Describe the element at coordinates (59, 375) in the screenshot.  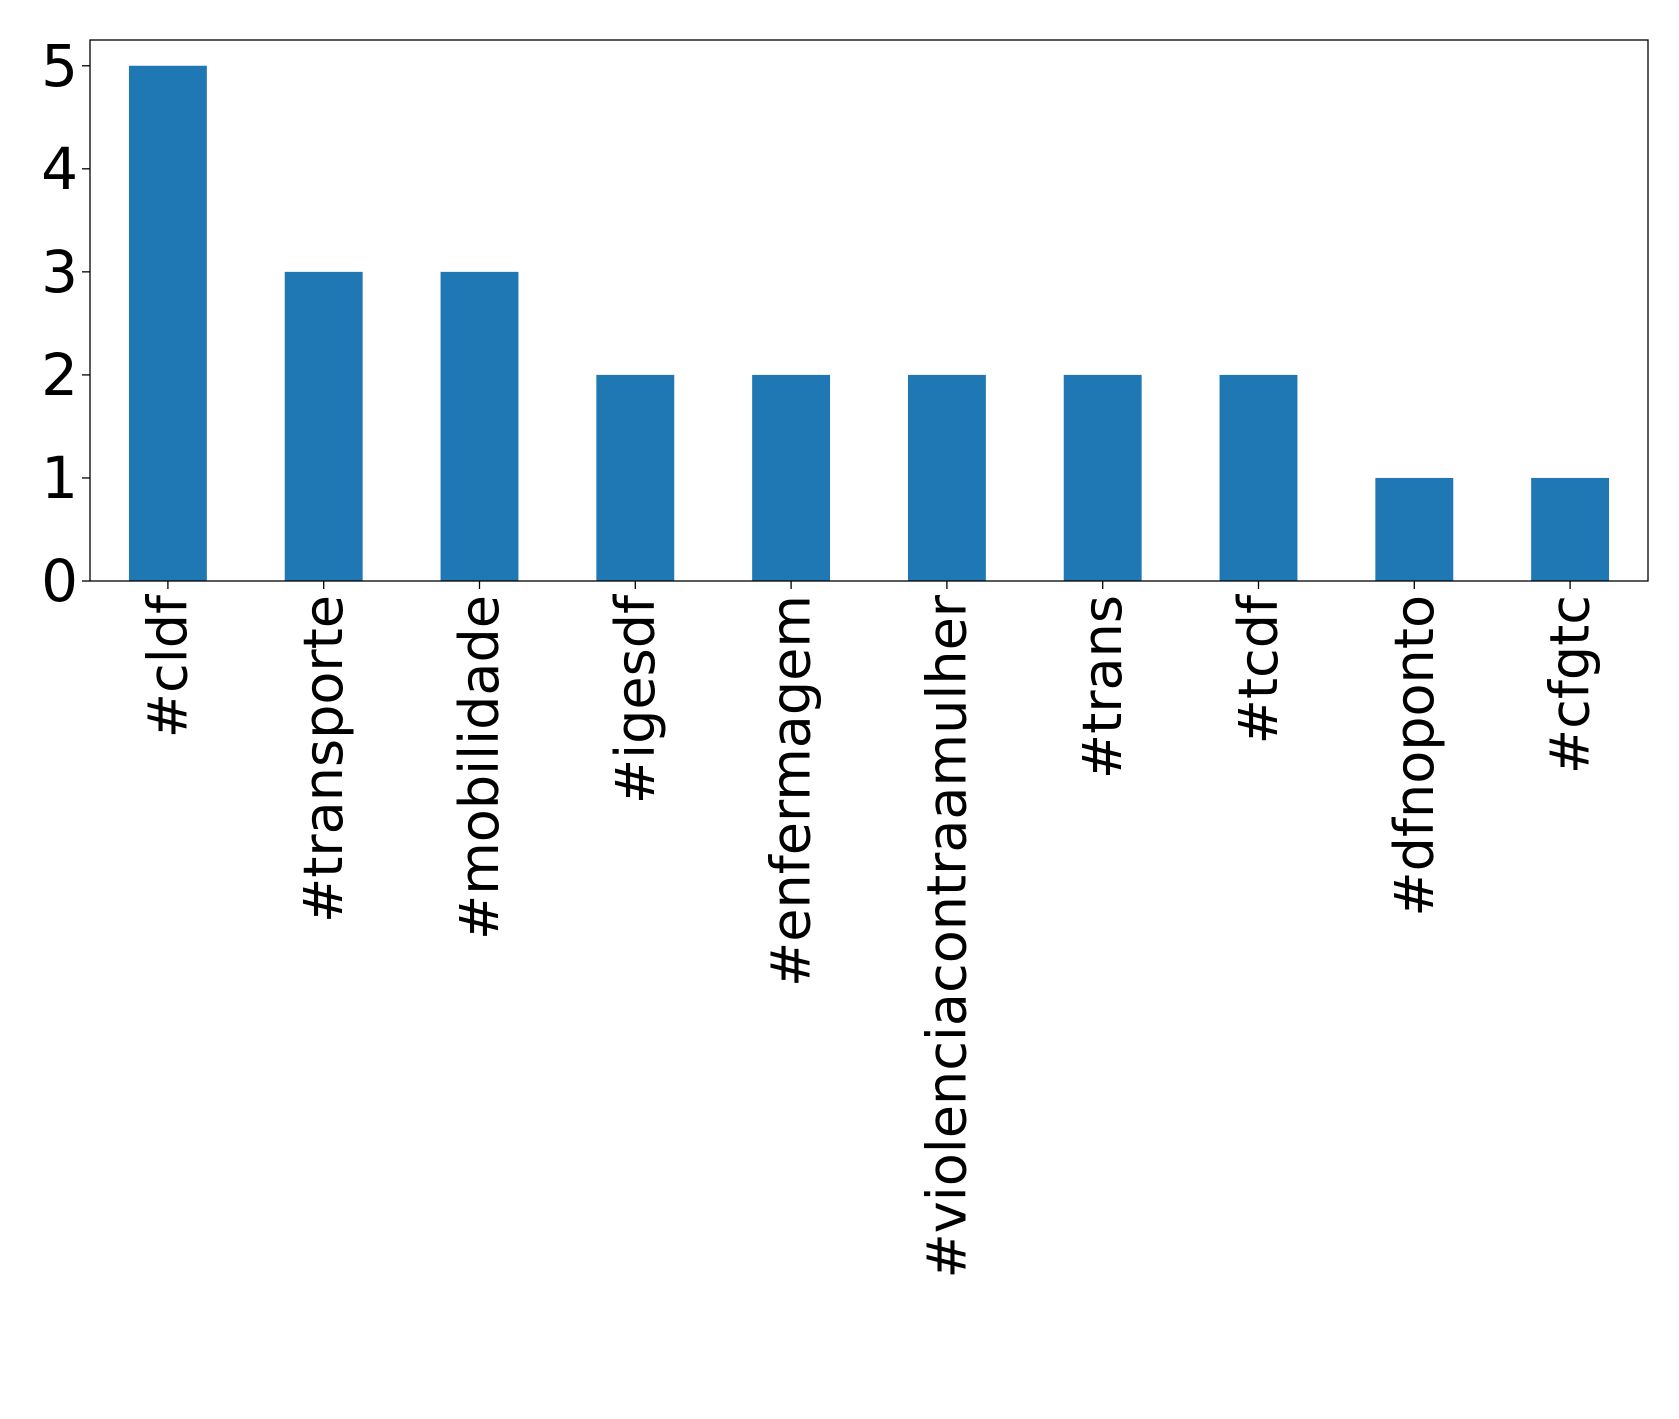
I see `y-tick-label-2: 2` at that location.